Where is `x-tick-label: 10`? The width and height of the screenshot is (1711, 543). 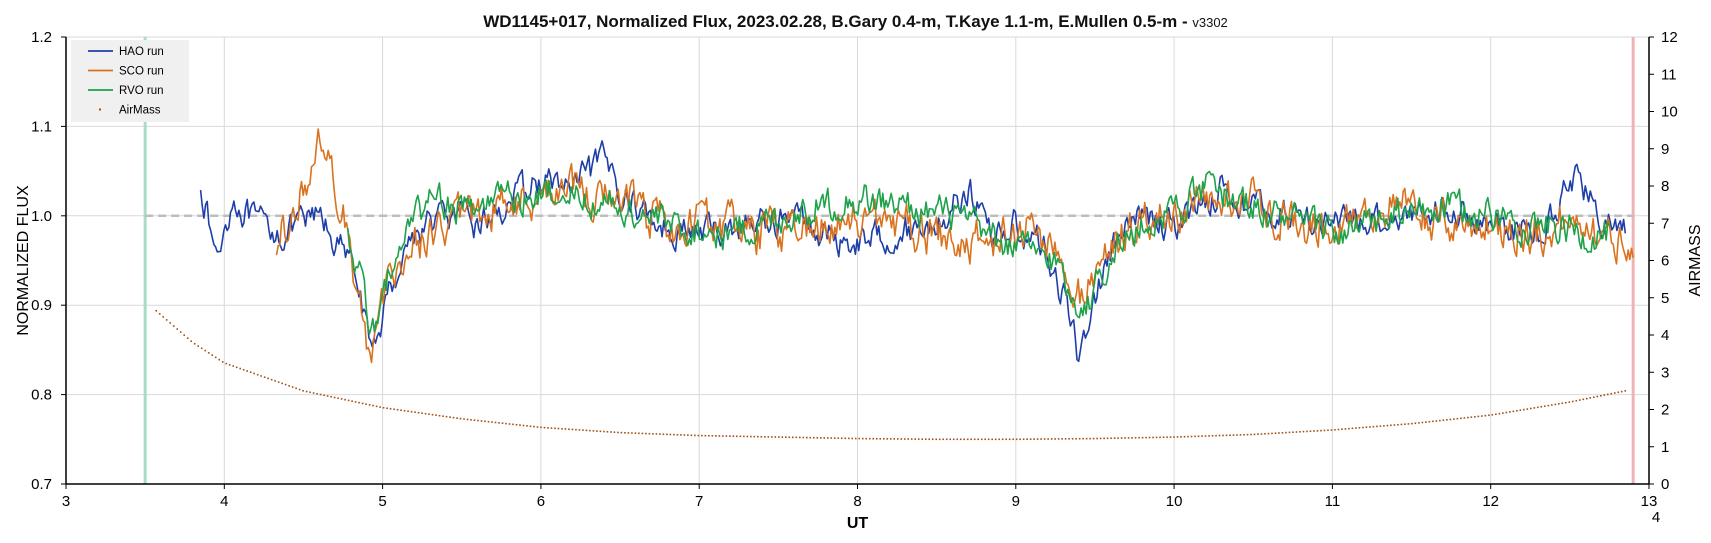 x-tick-label: 10 is located at coordinates (1174, 501).